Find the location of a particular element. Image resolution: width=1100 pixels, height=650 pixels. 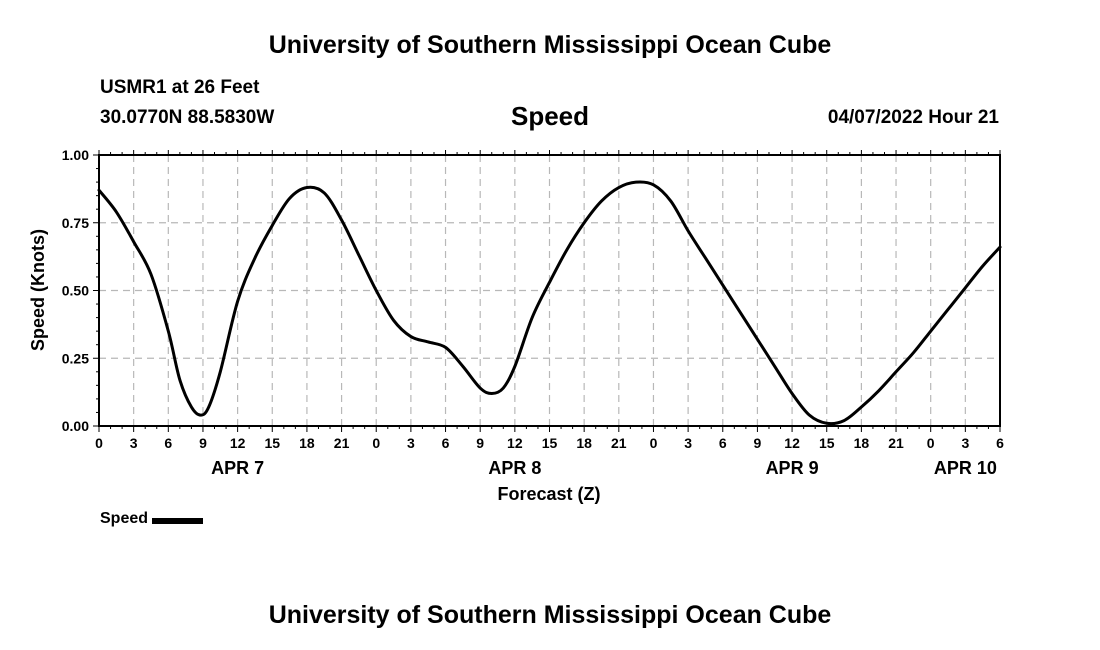

date-label: APR 7 is located at coordinates (237, 468).